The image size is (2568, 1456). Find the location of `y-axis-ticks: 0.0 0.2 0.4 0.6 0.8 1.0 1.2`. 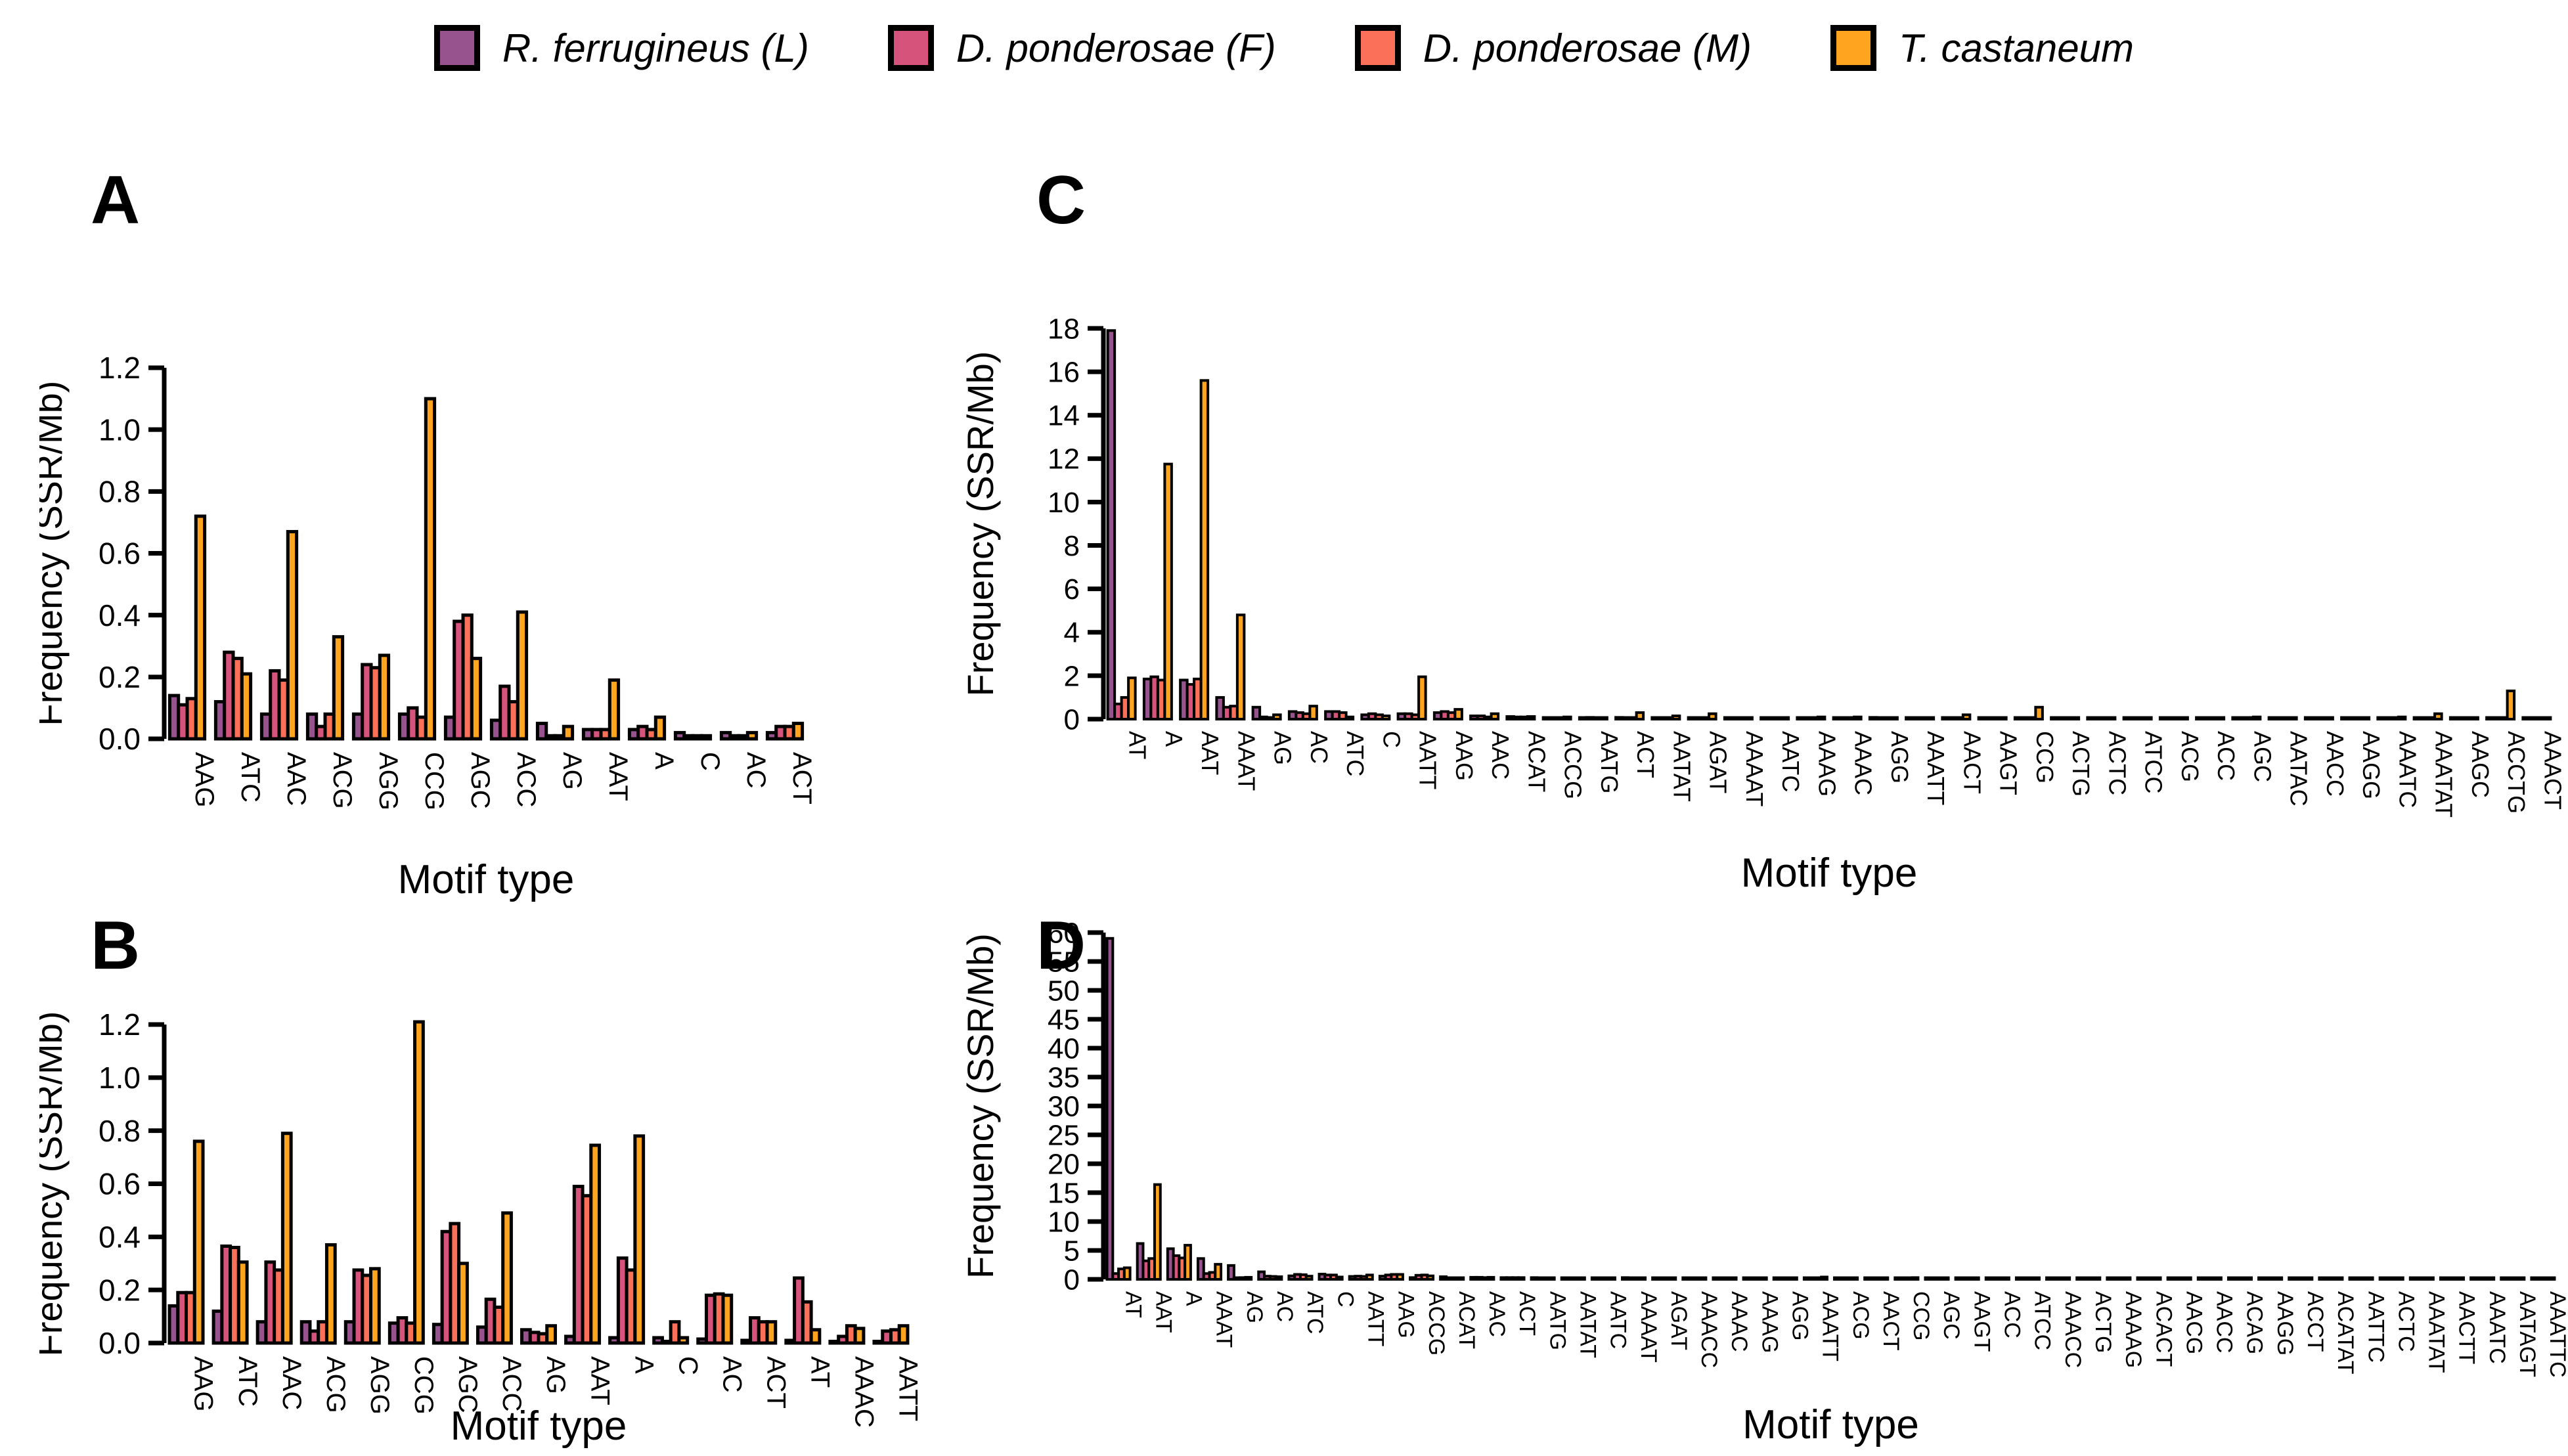

y-axis-ticks: 0.0 0.2 0.4 0.6 0.8 1.0 1.2 is located at coordinates (131, 1183).